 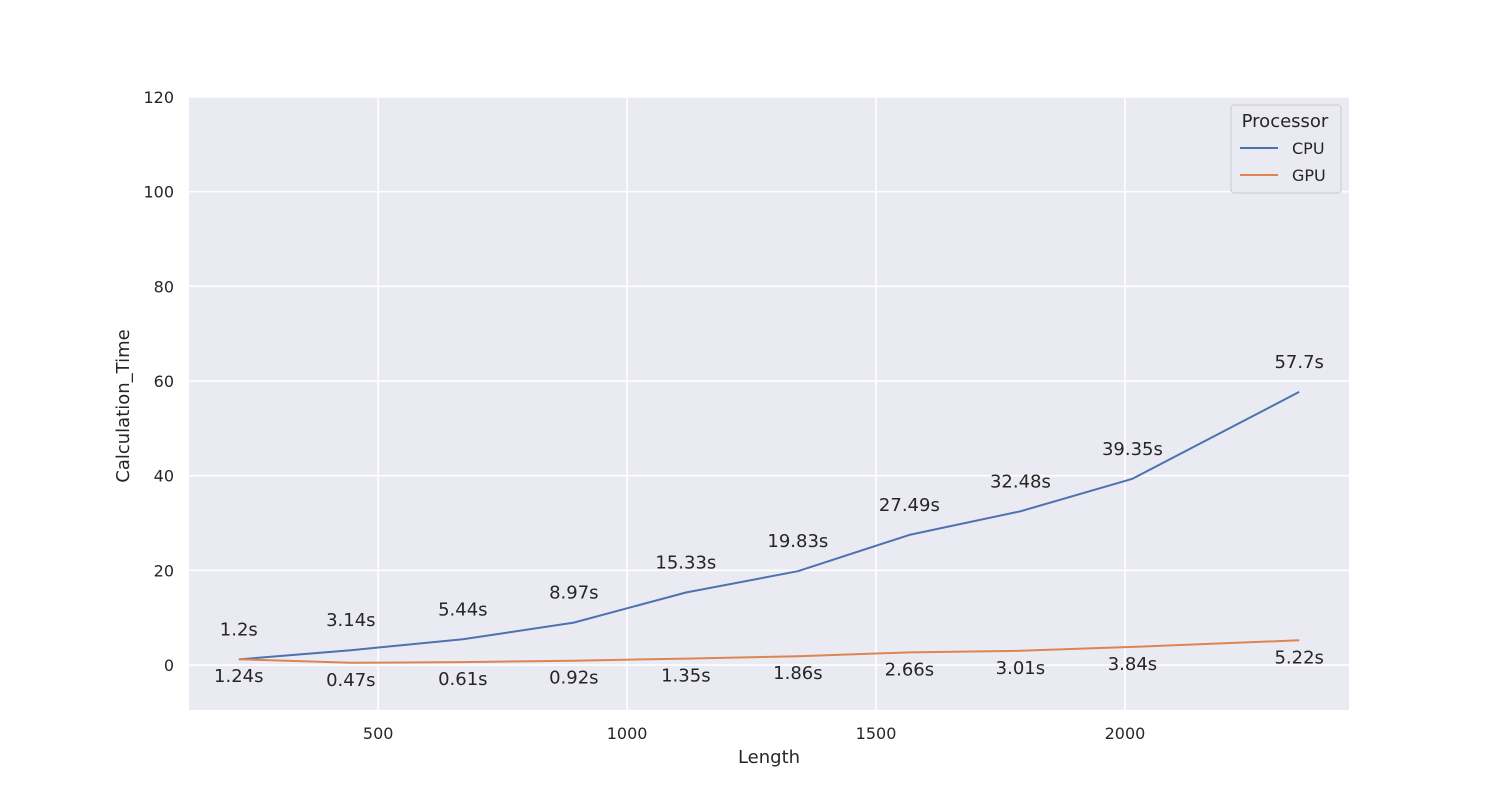 I want to click on legend: Processor CPU GPU, so click(x=1286, y=149).